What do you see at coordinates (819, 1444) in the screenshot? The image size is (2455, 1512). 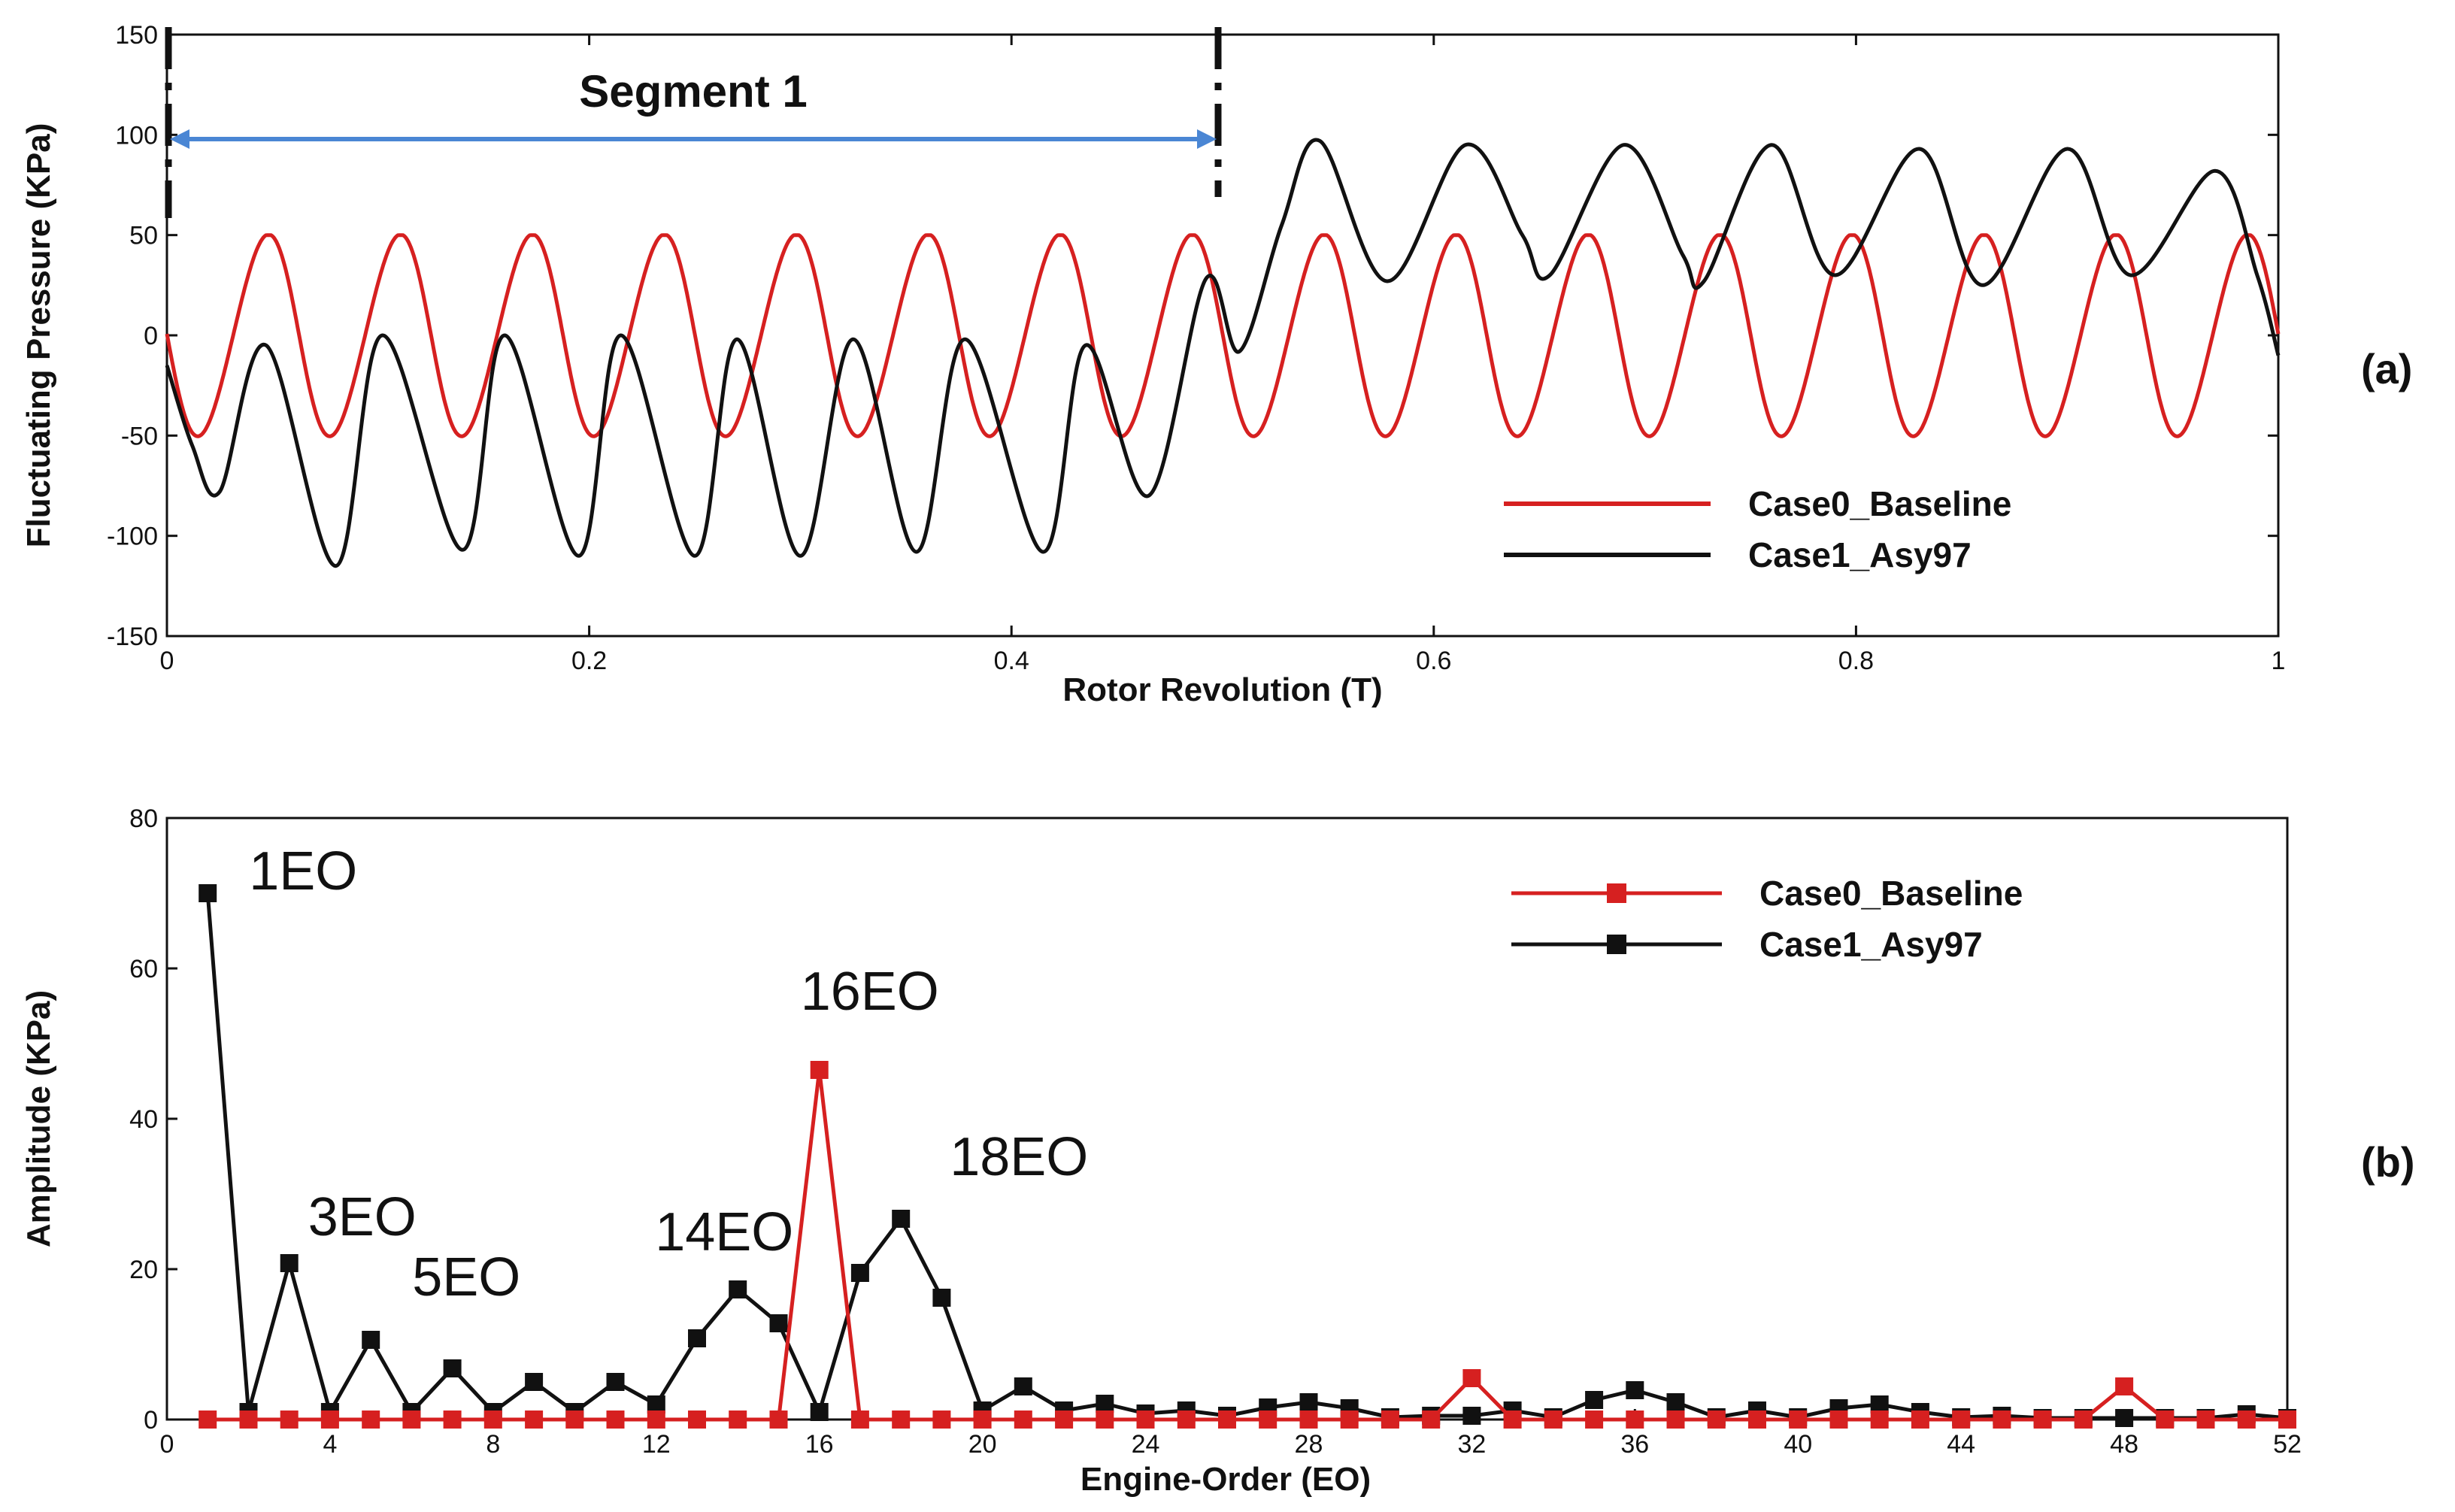 I see `x-tick-label: 16` at bounding box center [819, 1444].